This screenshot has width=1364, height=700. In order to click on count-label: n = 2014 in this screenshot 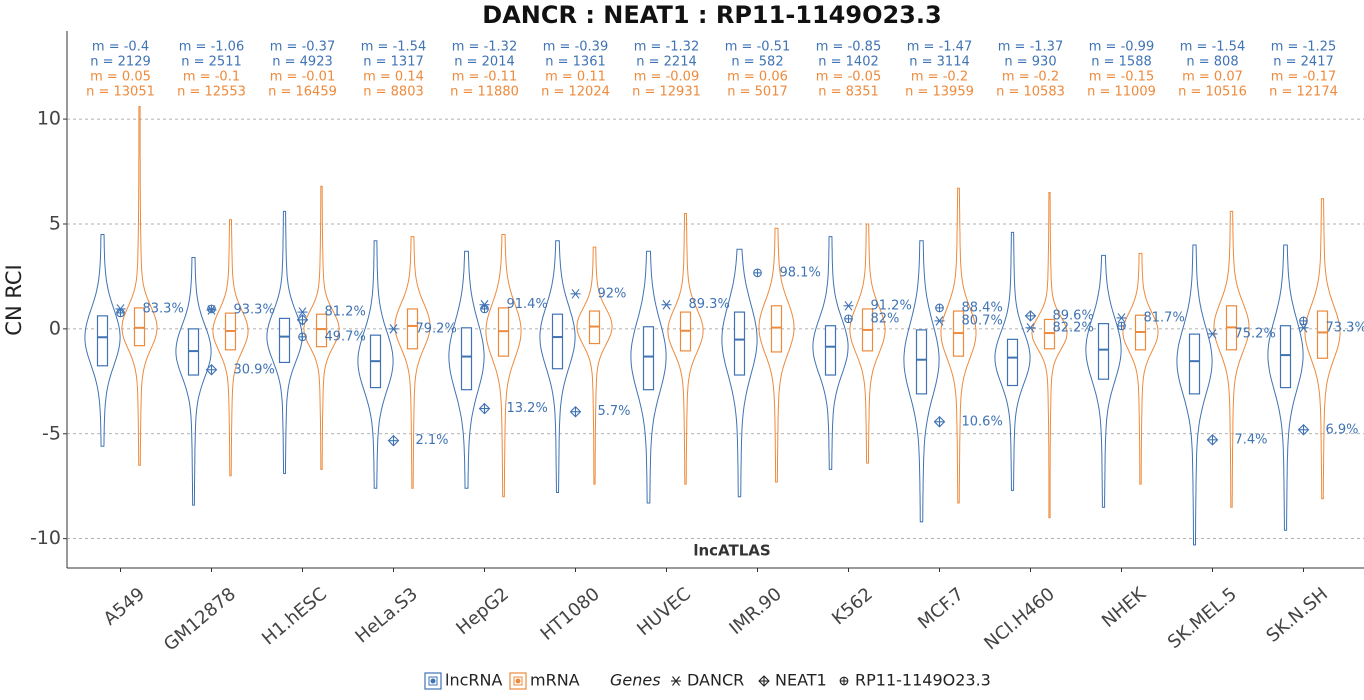, I will do `click(484, 62)`.